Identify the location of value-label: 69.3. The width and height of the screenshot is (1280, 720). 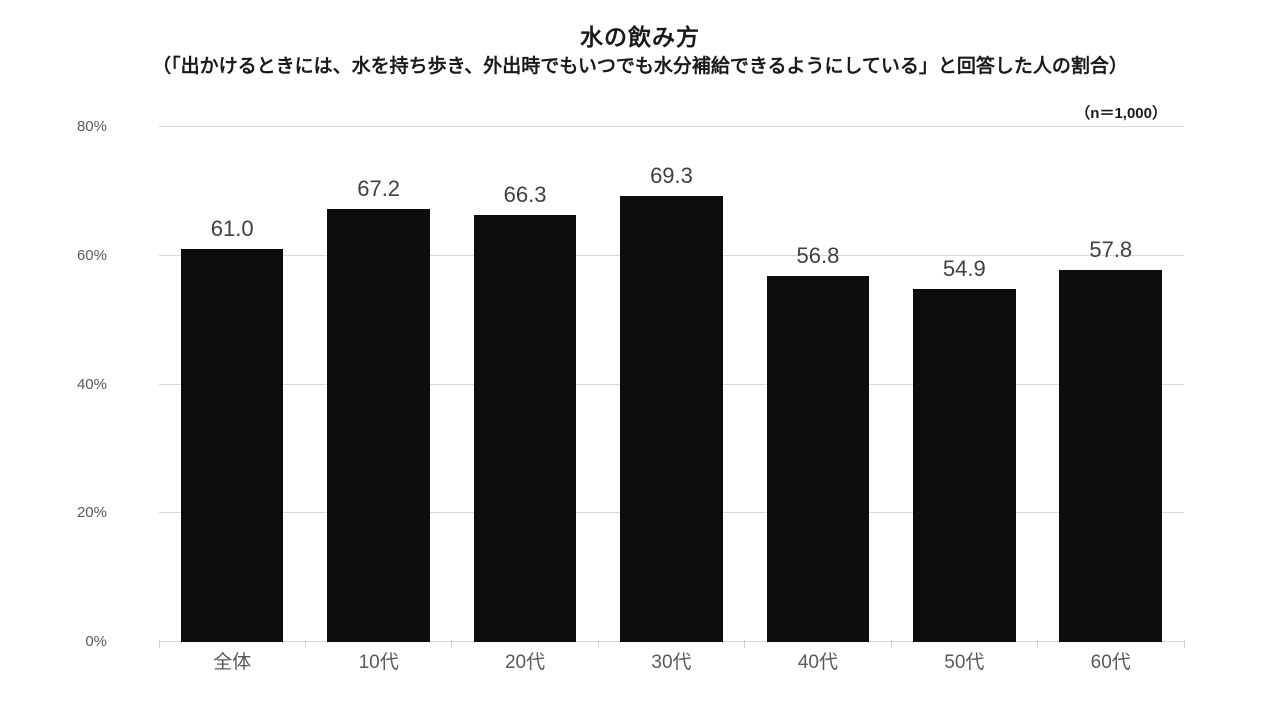
(671, 175).